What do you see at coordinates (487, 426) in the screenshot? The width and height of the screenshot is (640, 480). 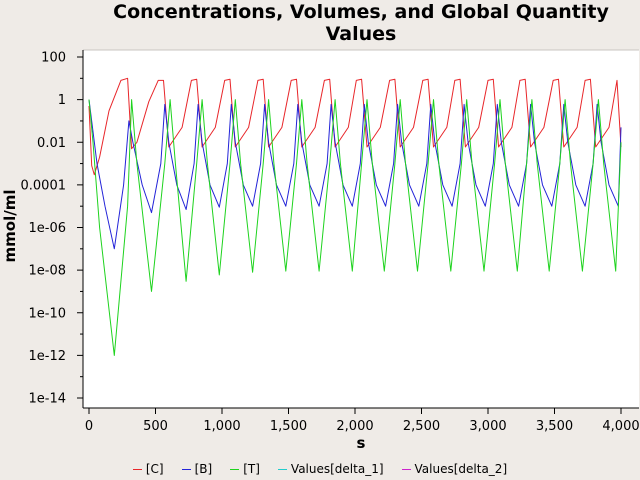 I see `x-tick-label: 3,000` at bounding box center [487, 426].